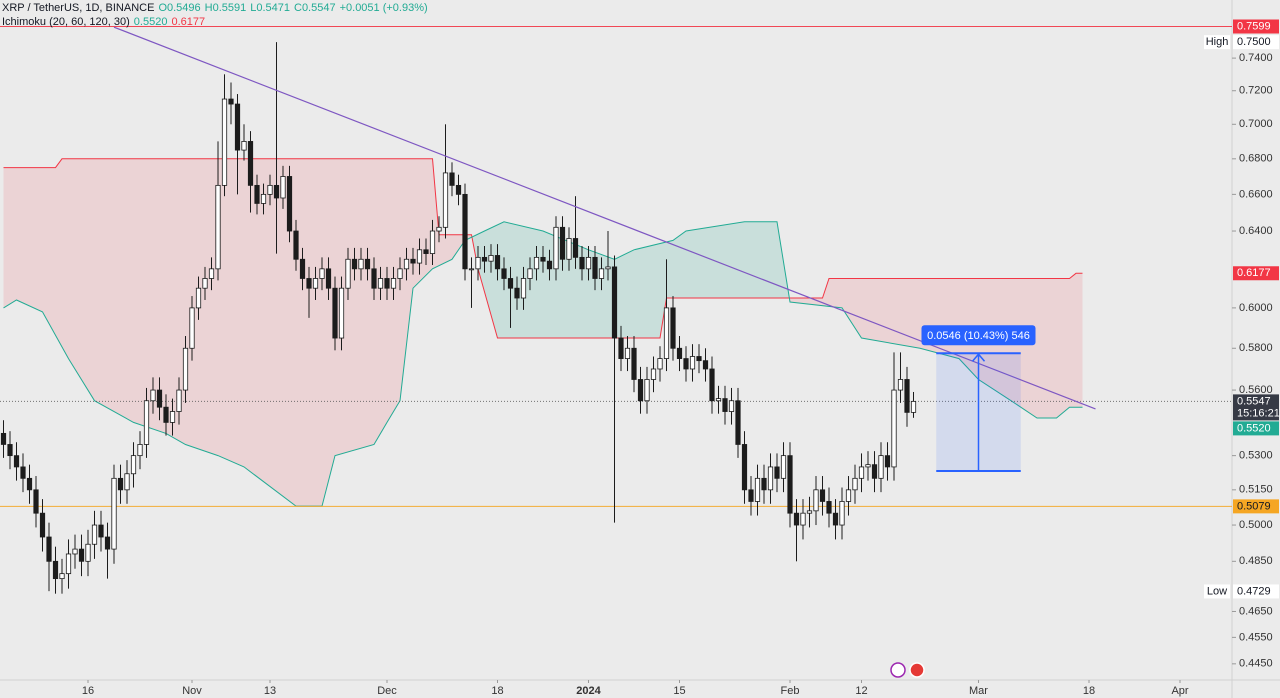 Image resolution: width=1280 pixels, height=698 pixels. What do you see at coordinates (1256, 194) in the screenshot?
I see `y-tick-label: 0.6600` at bounding box center [1256, 194].